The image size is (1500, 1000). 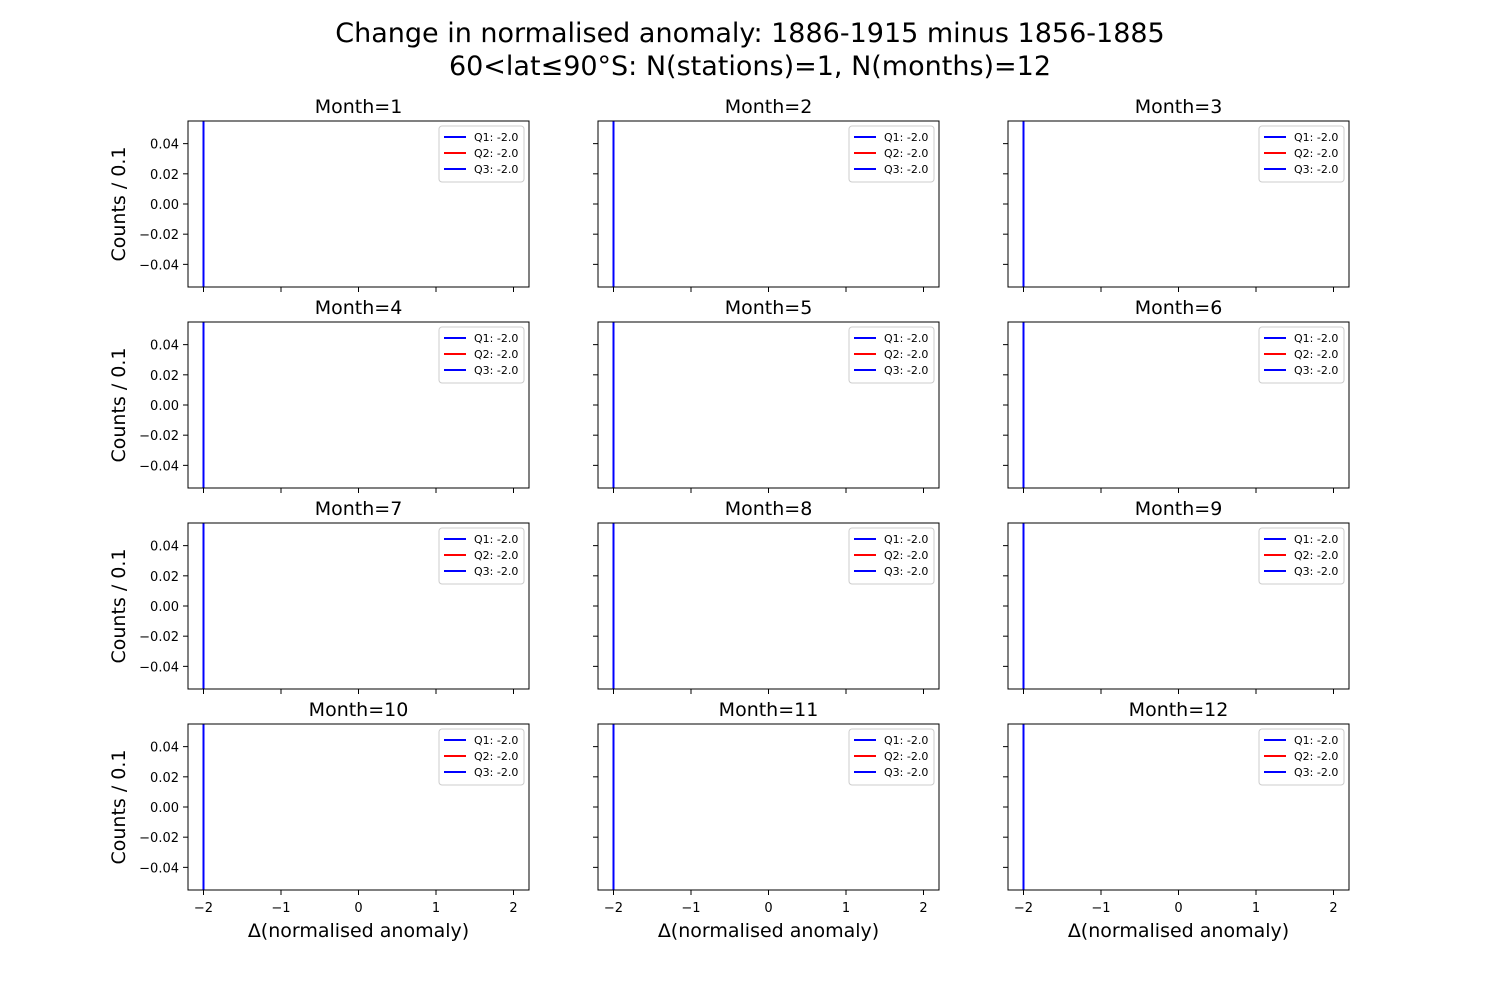 I want to click on panel-month-3: Month=3 Q1: -2.0 Q2: -2.0 Q3: -2.0, so click(x=1176, y=194).